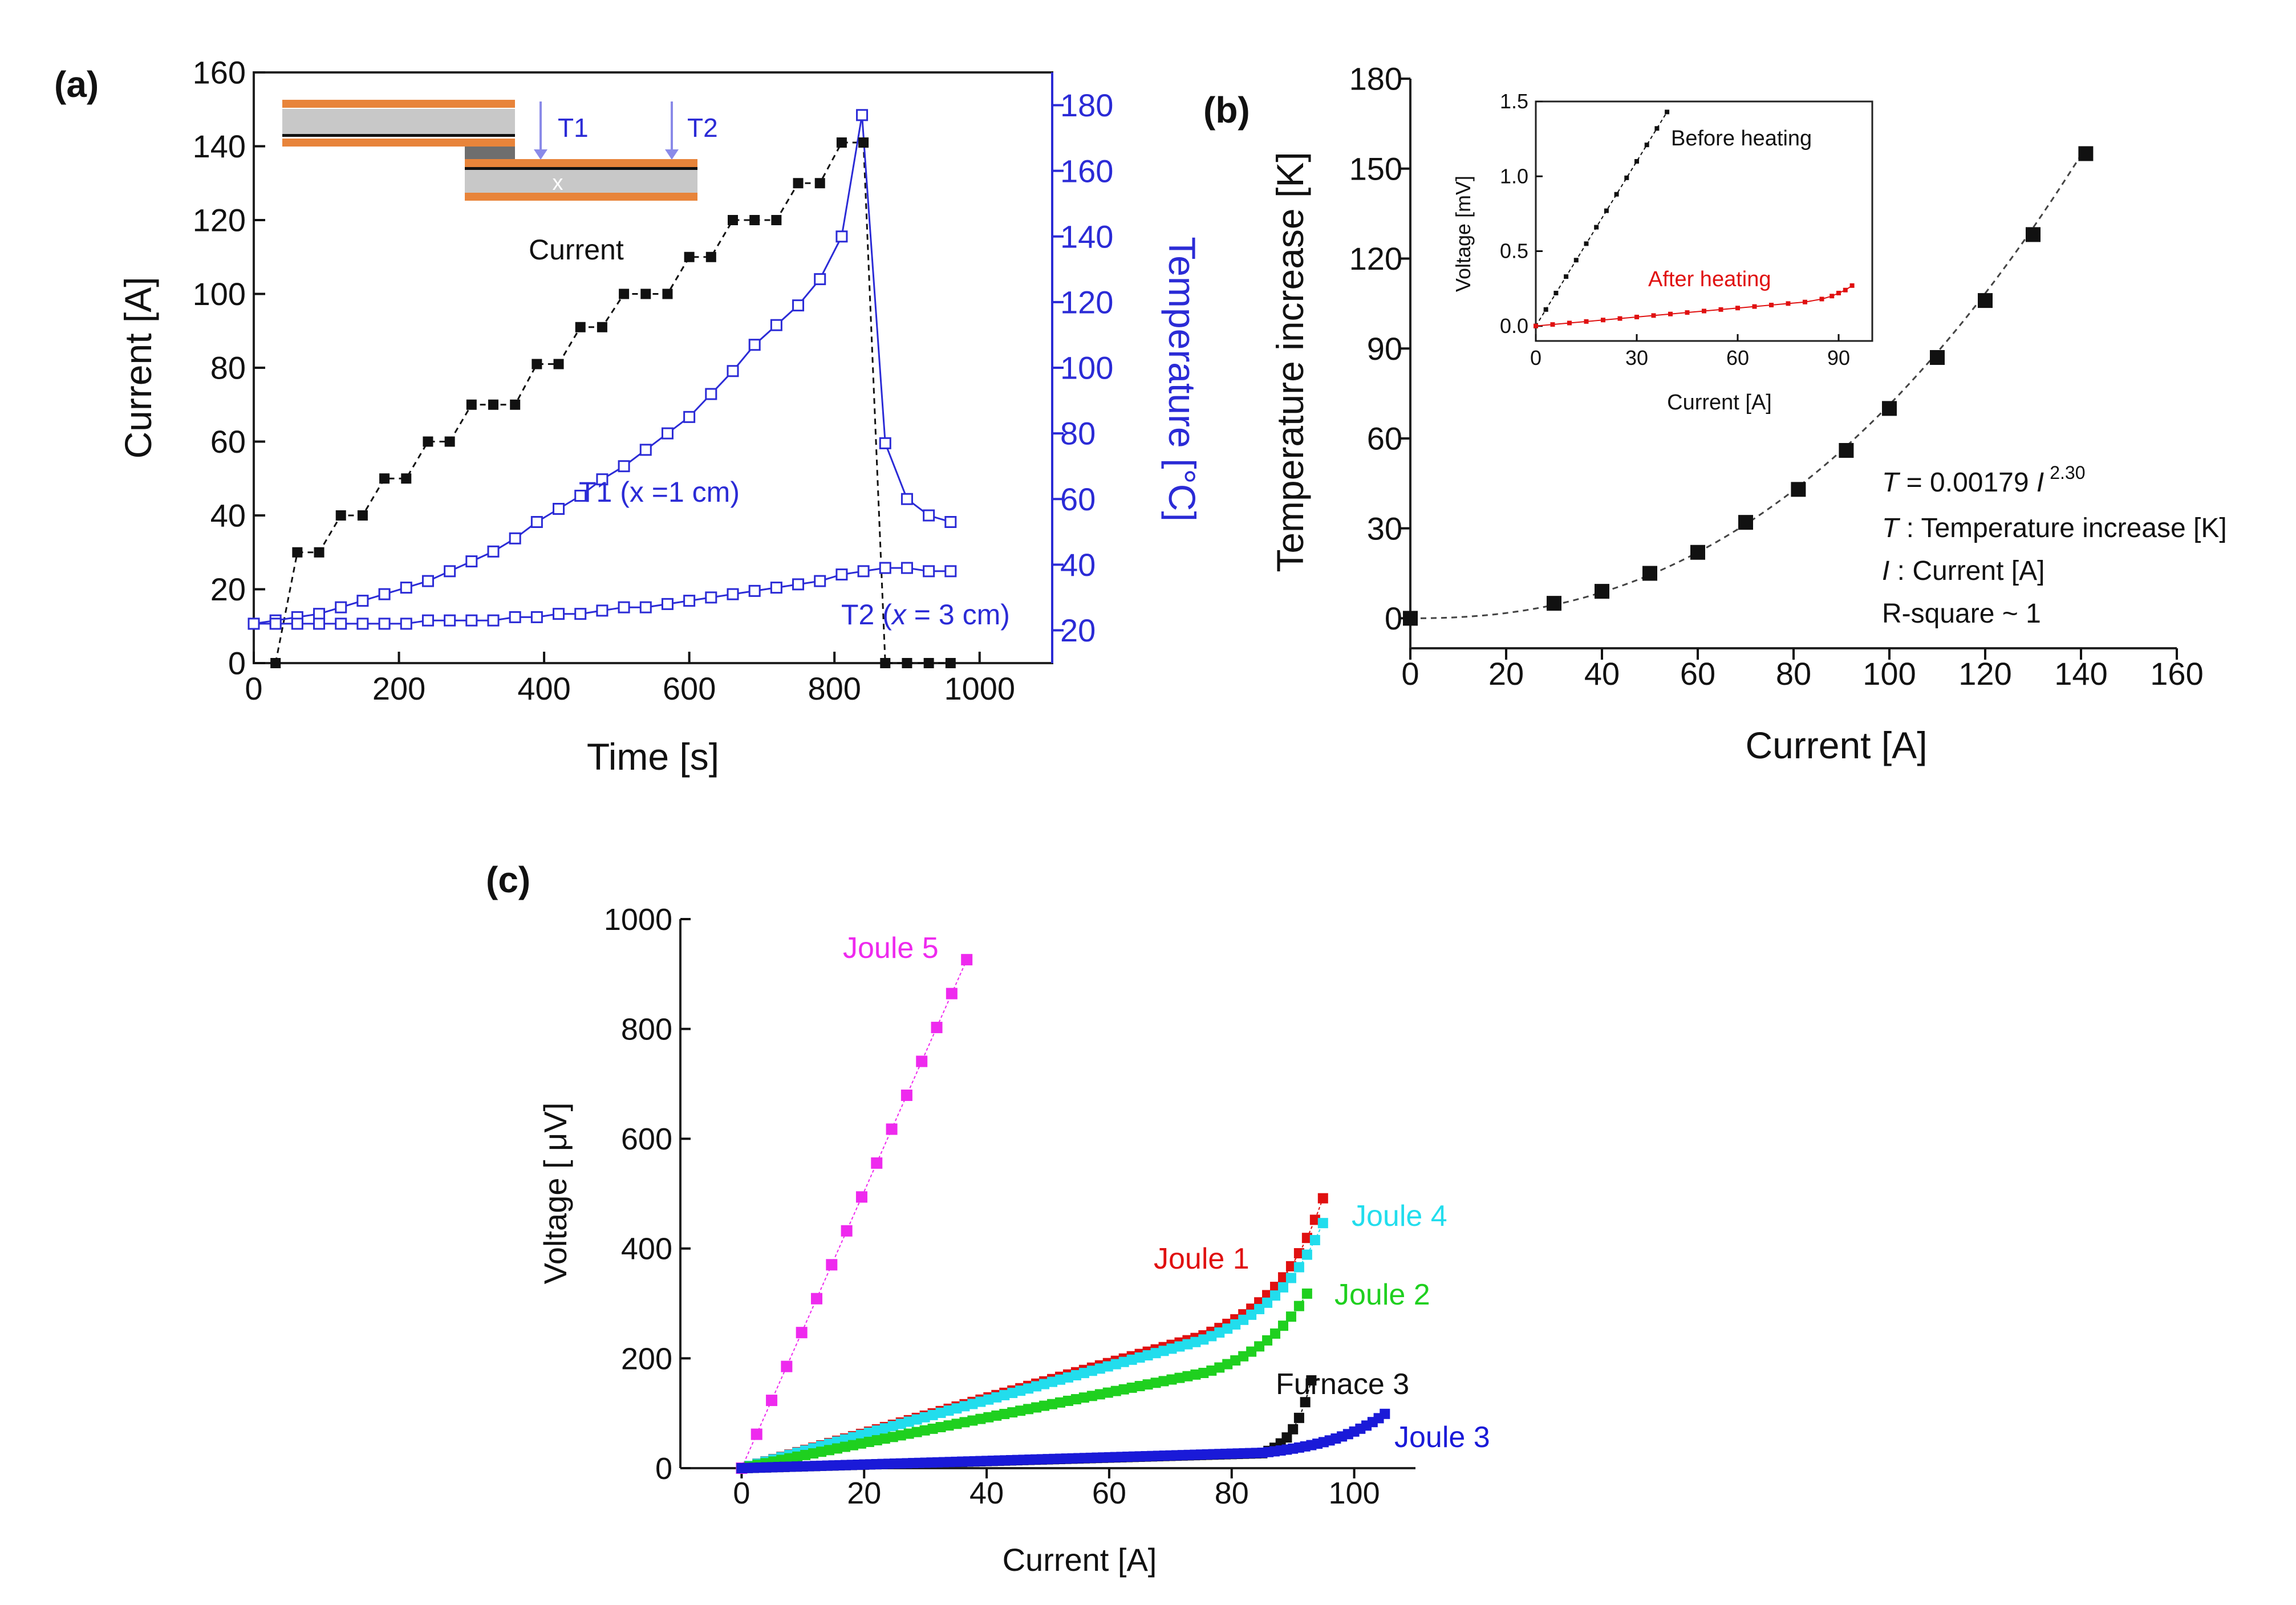  I want to click on panel-a-current-line, so click(612, 403).